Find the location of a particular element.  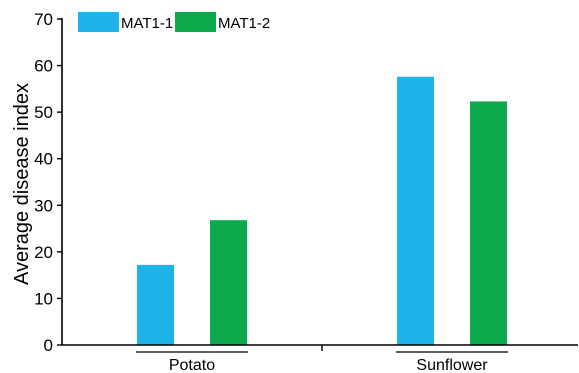

y-tick-label: 0 is located at coordinates (48, 345).